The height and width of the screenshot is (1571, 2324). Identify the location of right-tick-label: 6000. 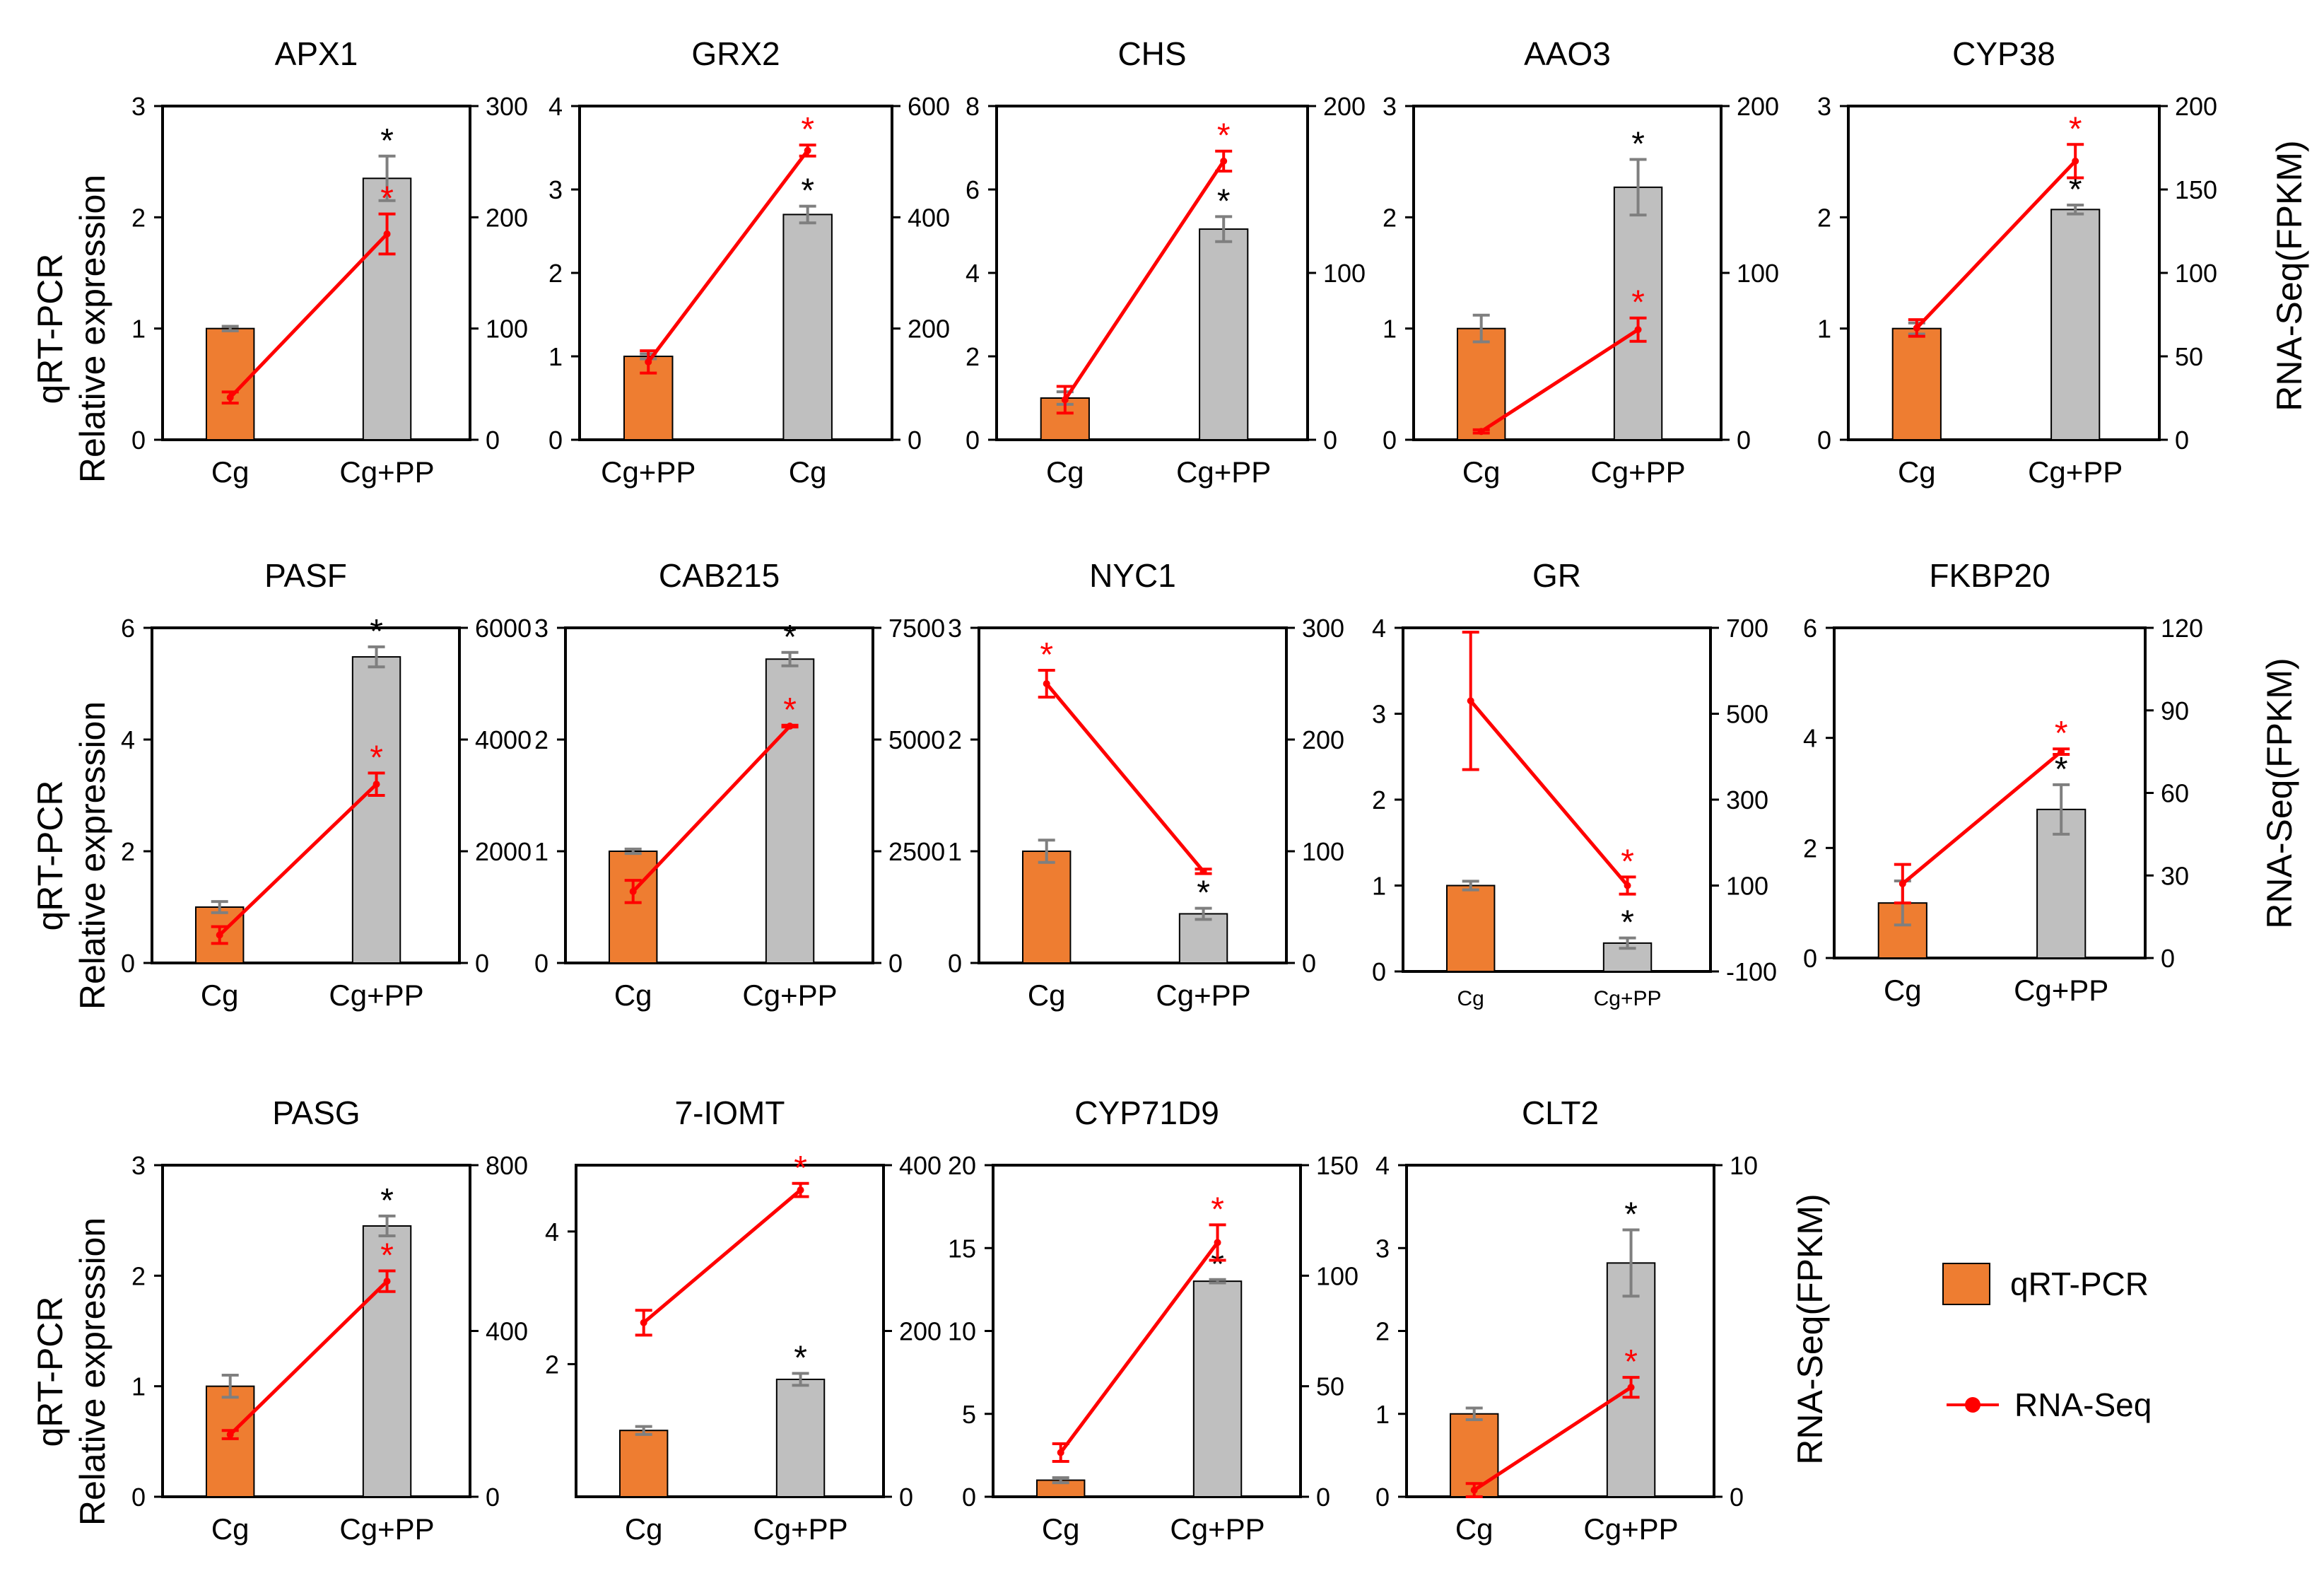
(503, 628).